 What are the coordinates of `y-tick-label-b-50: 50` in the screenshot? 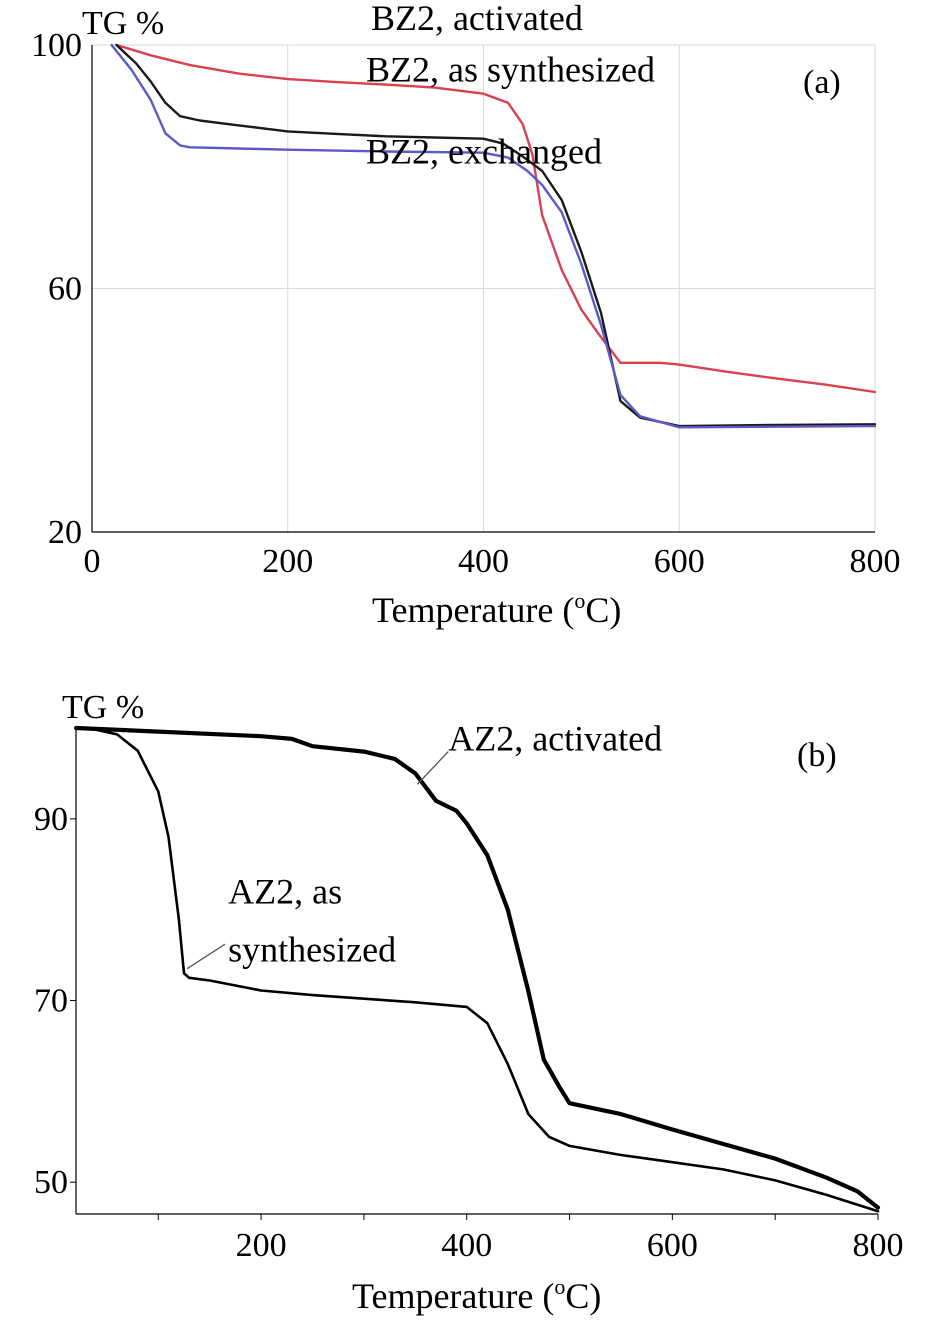 It's located at (51, 1182).